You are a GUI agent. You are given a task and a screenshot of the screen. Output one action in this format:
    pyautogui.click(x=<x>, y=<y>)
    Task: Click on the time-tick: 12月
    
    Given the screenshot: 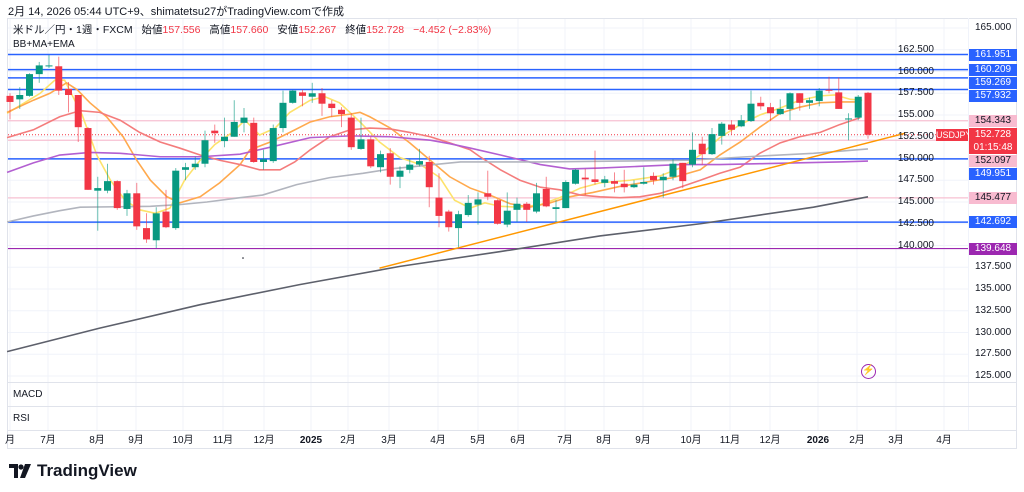 What is the action you would take?
    pyautogui.click(x=770, y=440)
    